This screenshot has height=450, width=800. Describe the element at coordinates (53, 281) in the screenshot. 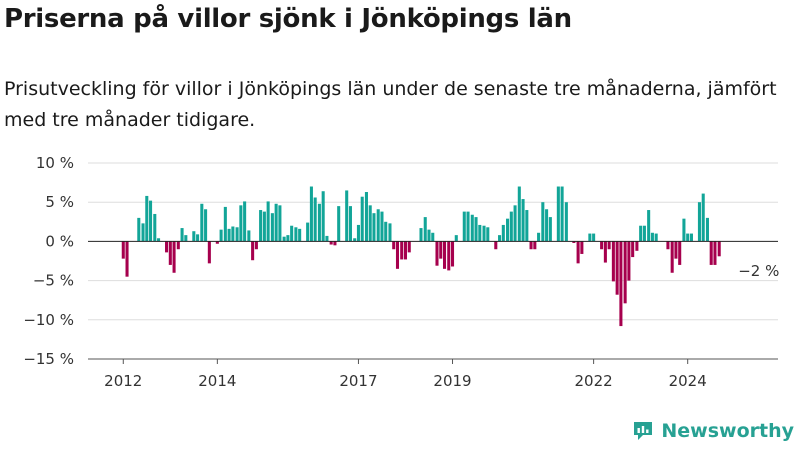

I see `y-tick-label: −5 %` at that location.